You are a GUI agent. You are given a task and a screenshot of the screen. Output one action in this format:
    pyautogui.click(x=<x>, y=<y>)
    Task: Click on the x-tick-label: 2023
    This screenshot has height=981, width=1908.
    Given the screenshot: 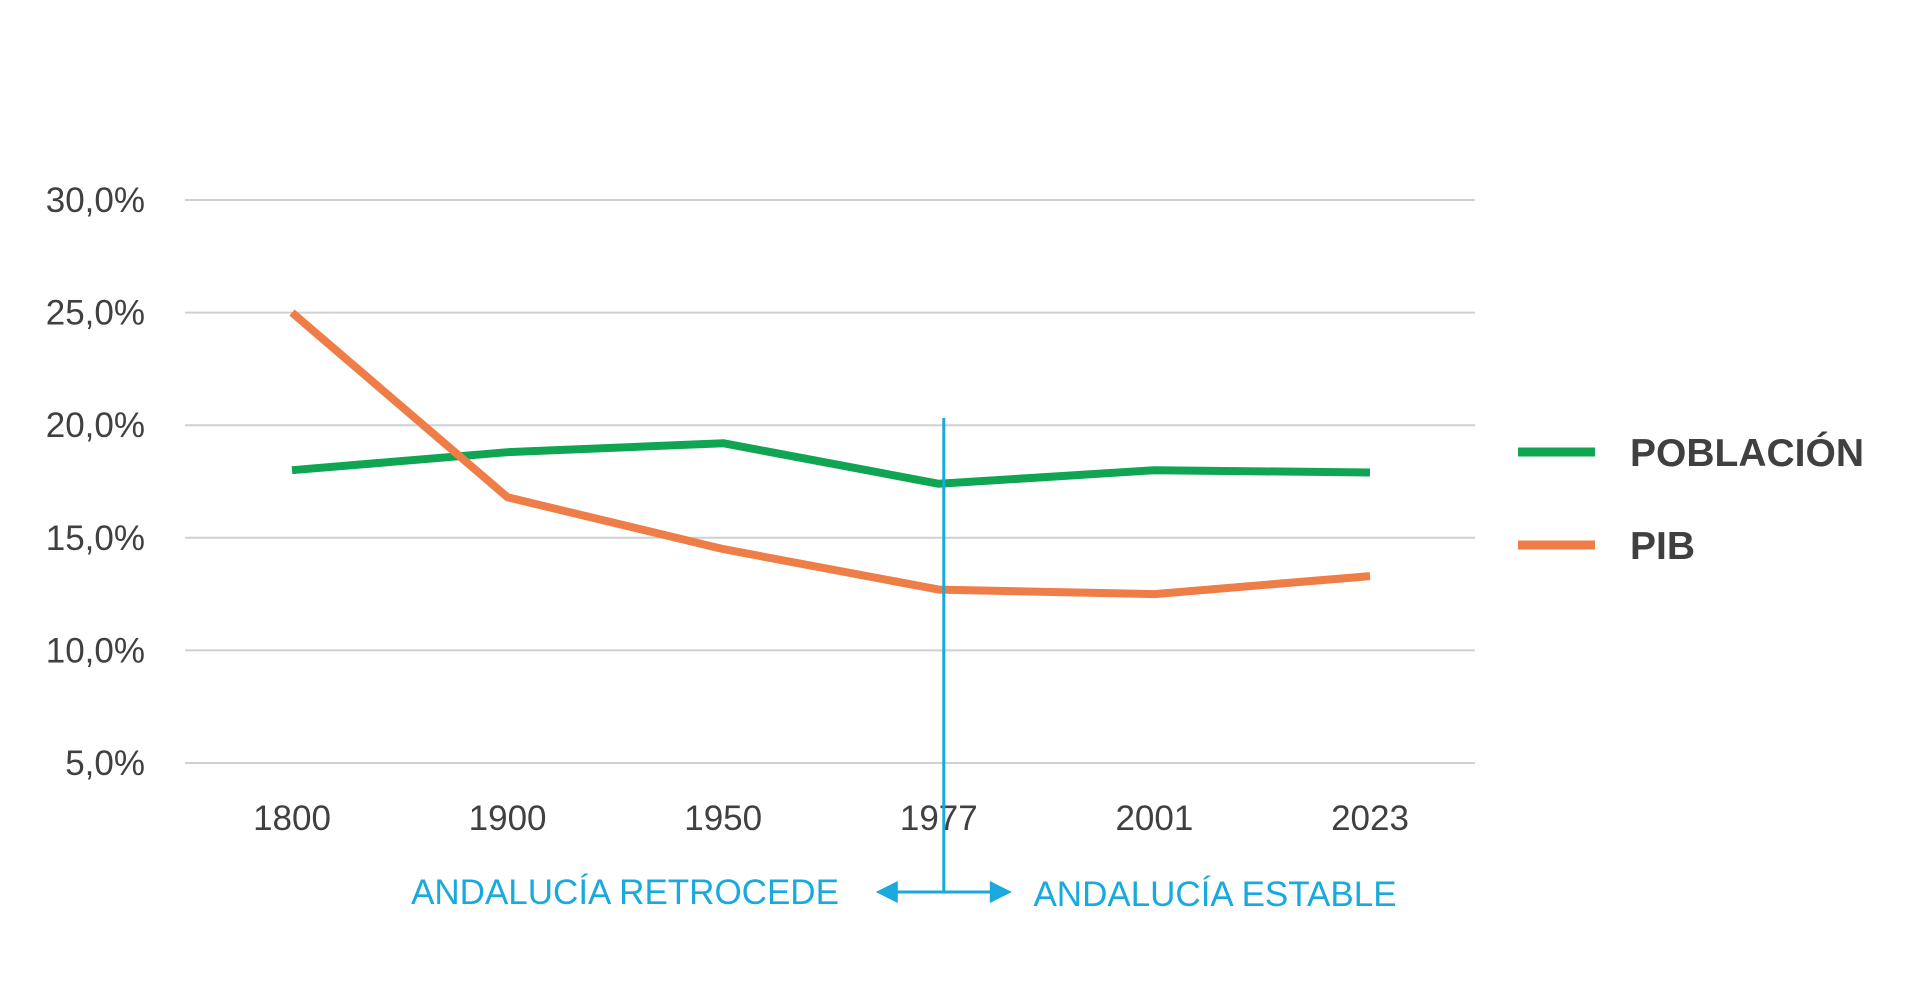 What is the action you would take?
    pyautogui.click(x=1370, y=818)
    